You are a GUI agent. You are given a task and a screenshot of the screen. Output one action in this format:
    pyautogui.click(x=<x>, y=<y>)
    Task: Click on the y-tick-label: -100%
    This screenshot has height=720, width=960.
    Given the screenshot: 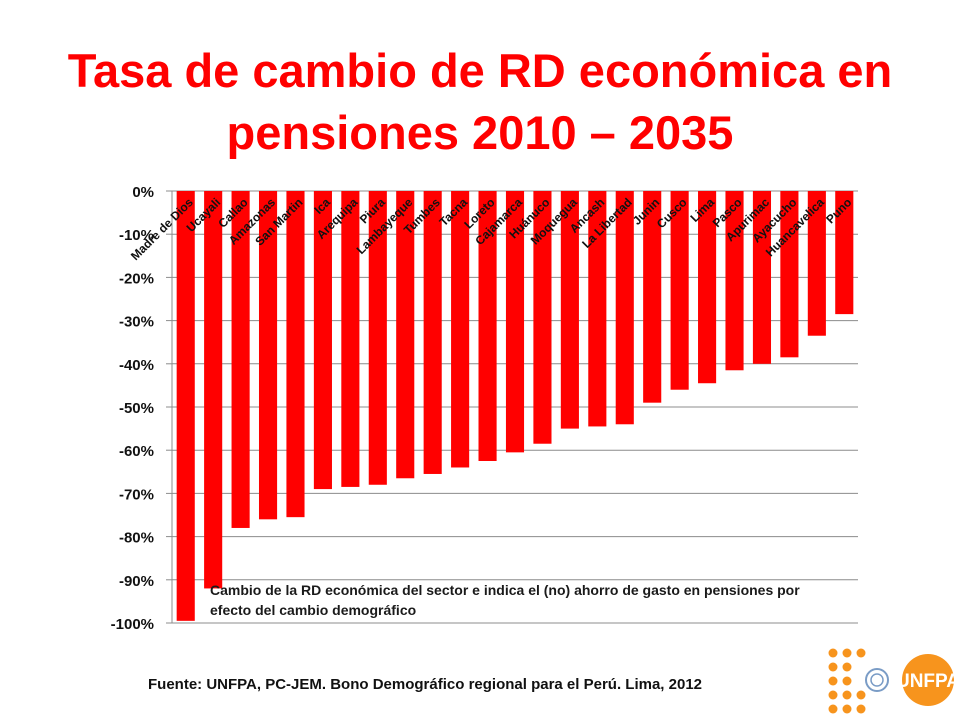 What is the action you would take?
    pyautogui.click(x=132, y=624)
    